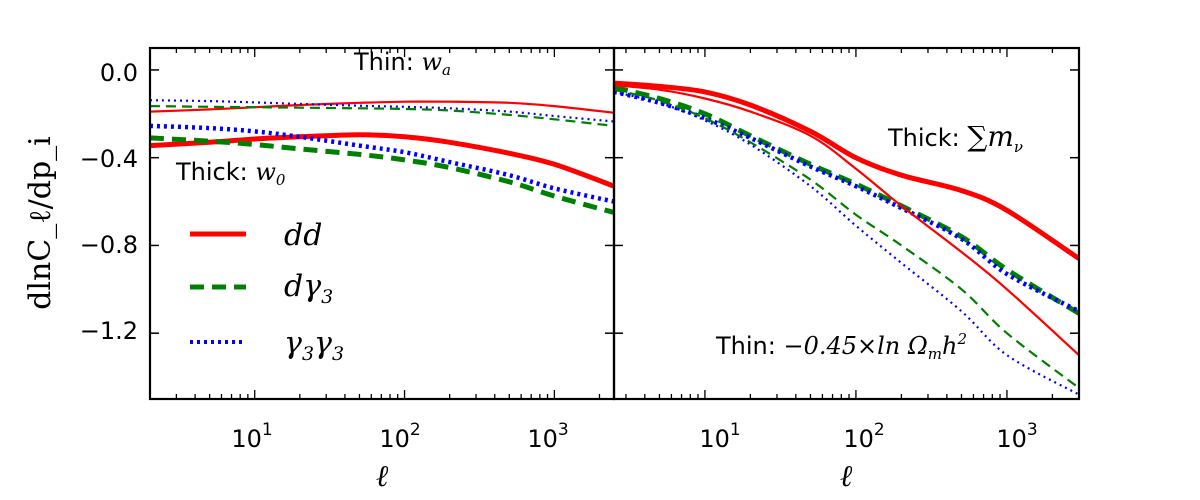 Image resolution: width=1200 pixels, height=500 pixels. What do you see at coordinates (955, 138) in the screenshot?
I see `annotation-thick-sum-mnu: Thick: ∑mν` at bounding box center [955, 138].